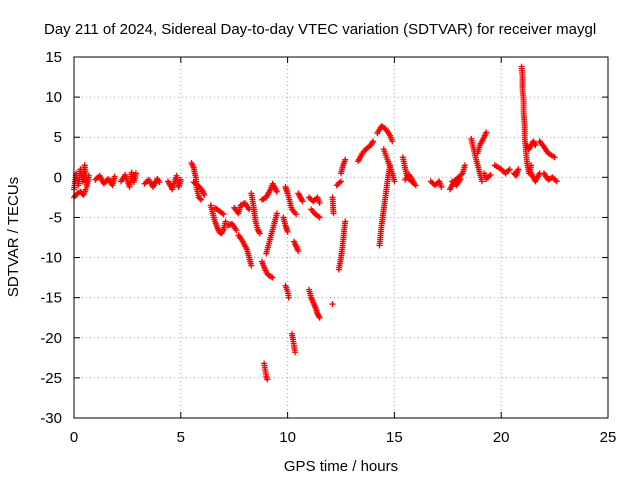 This screenshot has height=480, width=640. What do you see at coordinates (181, 437) in the screenshot?
I see `x-tick-label: 5` at bounding box center [181, 437].